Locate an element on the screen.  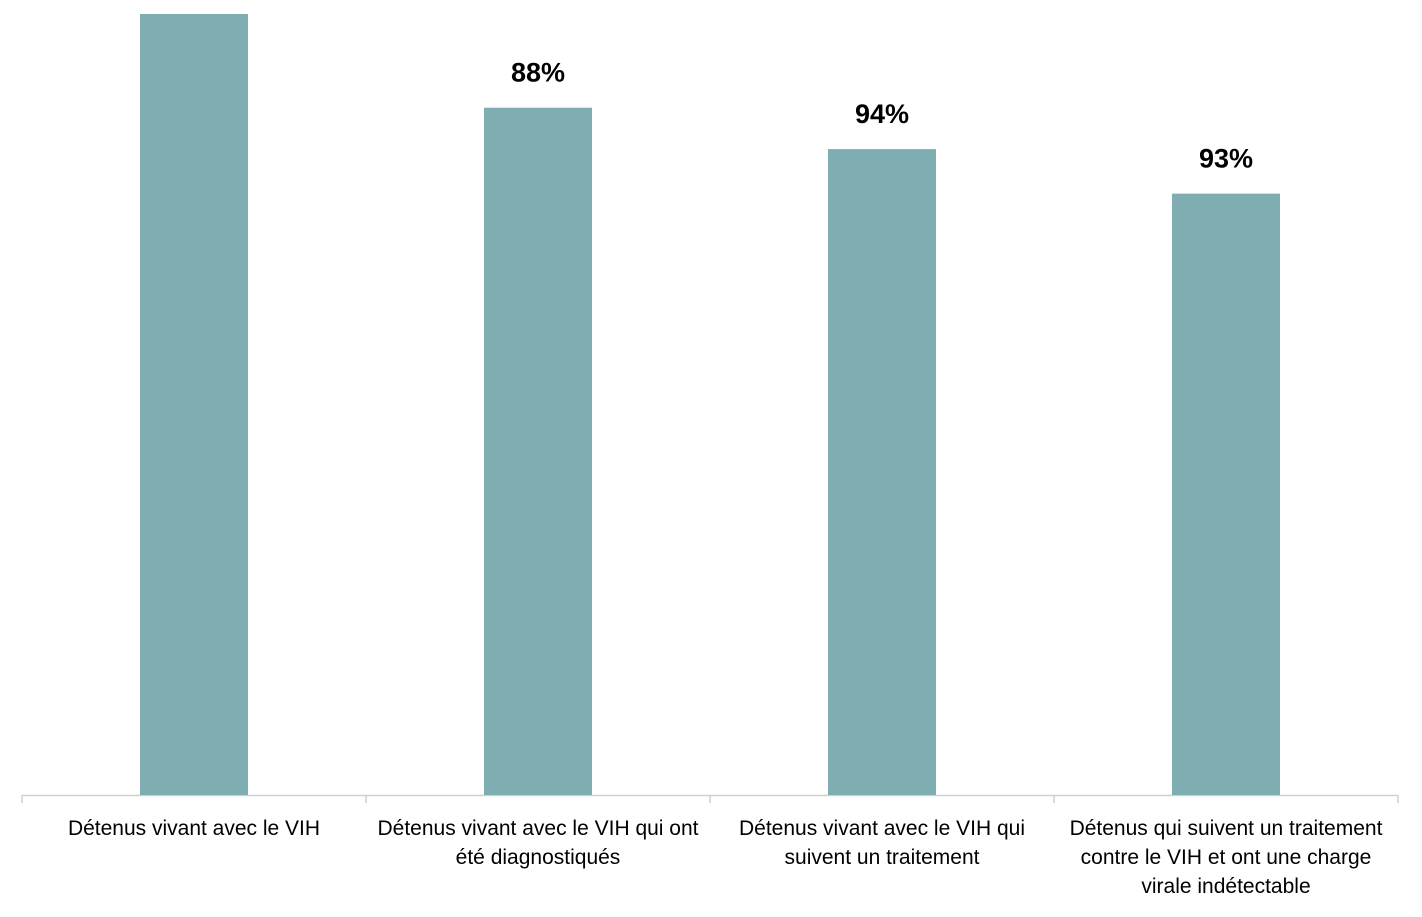
x-tick-label: Détenus vivant avec le VIH is located at coordinates (194, 828).